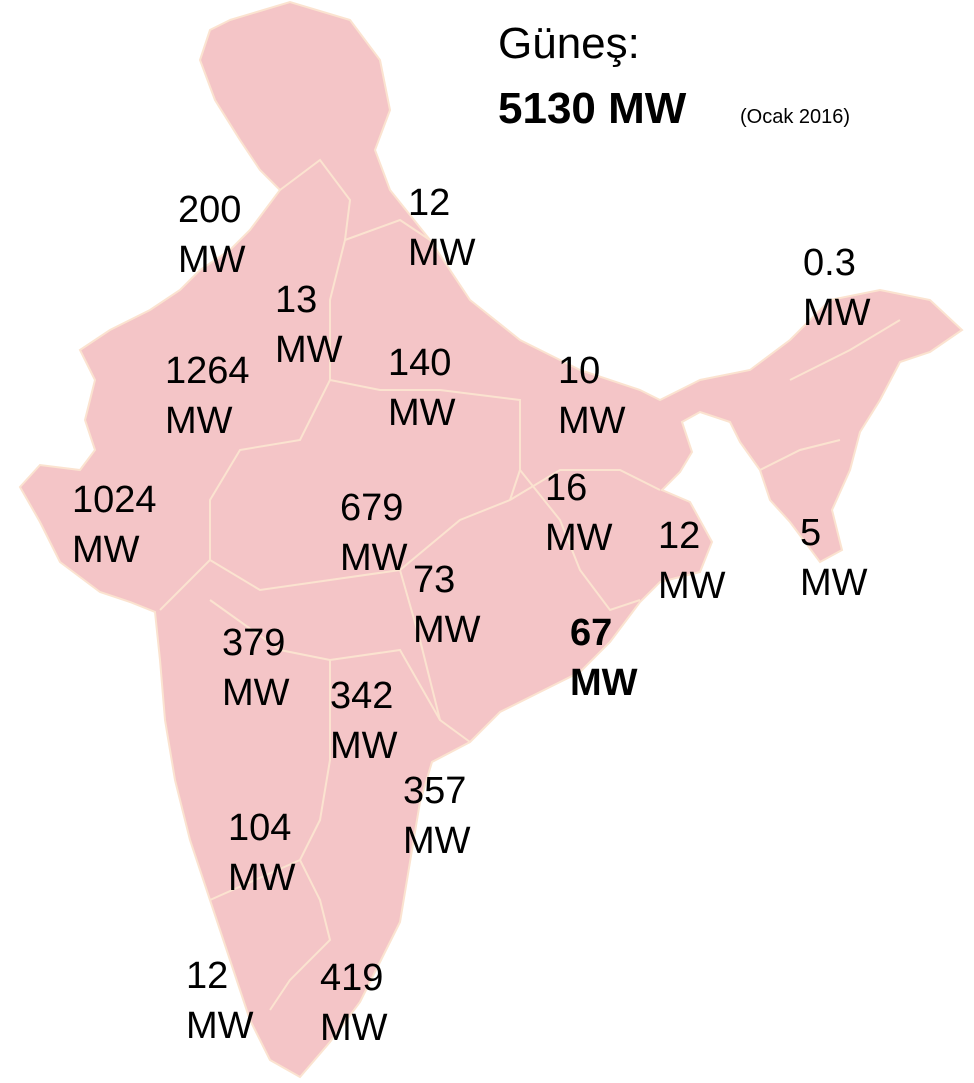  What do you see at coordinates (253, 643) in the screenshot?
I see `label-value: 379` at bounding box center [253, 643].